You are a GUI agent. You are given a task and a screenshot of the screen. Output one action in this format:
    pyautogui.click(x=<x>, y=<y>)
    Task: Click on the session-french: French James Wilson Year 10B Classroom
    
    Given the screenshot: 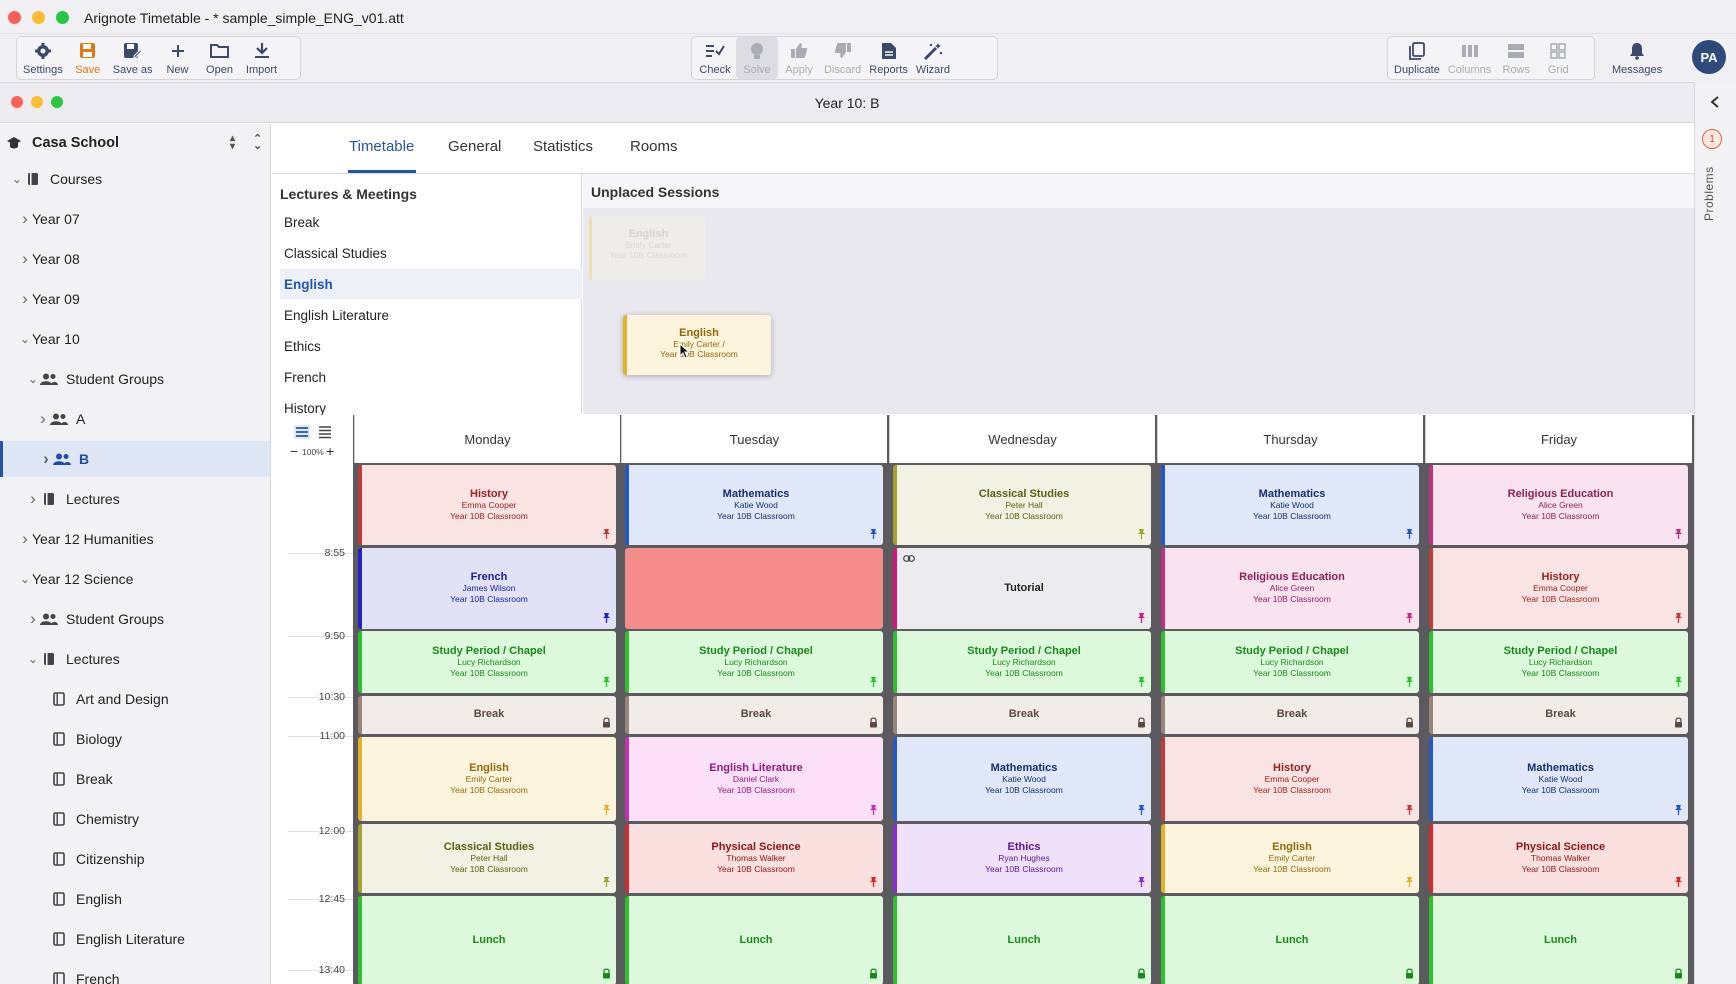 What is the action you would take?
    pyautogui.click(x=487, y=588)
    